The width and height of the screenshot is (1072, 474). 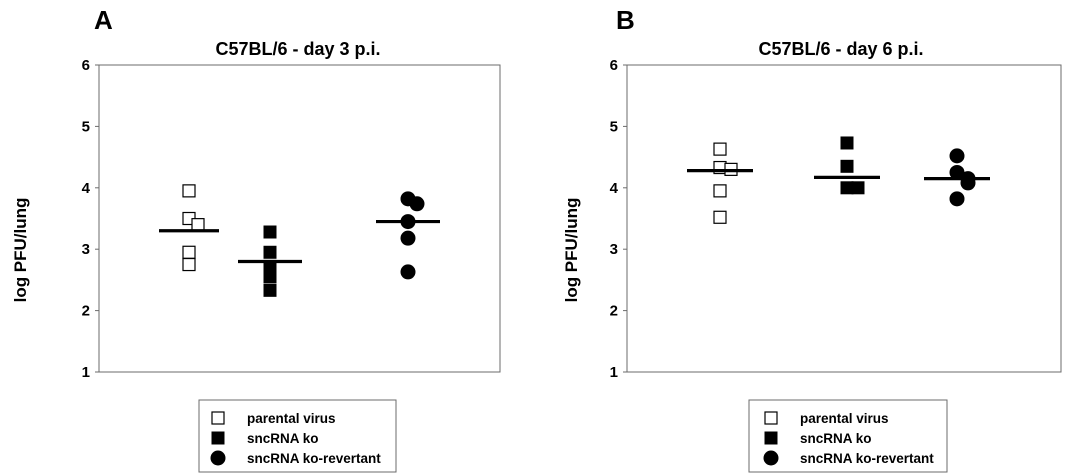 I want to click on panel-a-title: C57BL/6 - day 3 p.i., so click(x=297, y=49).